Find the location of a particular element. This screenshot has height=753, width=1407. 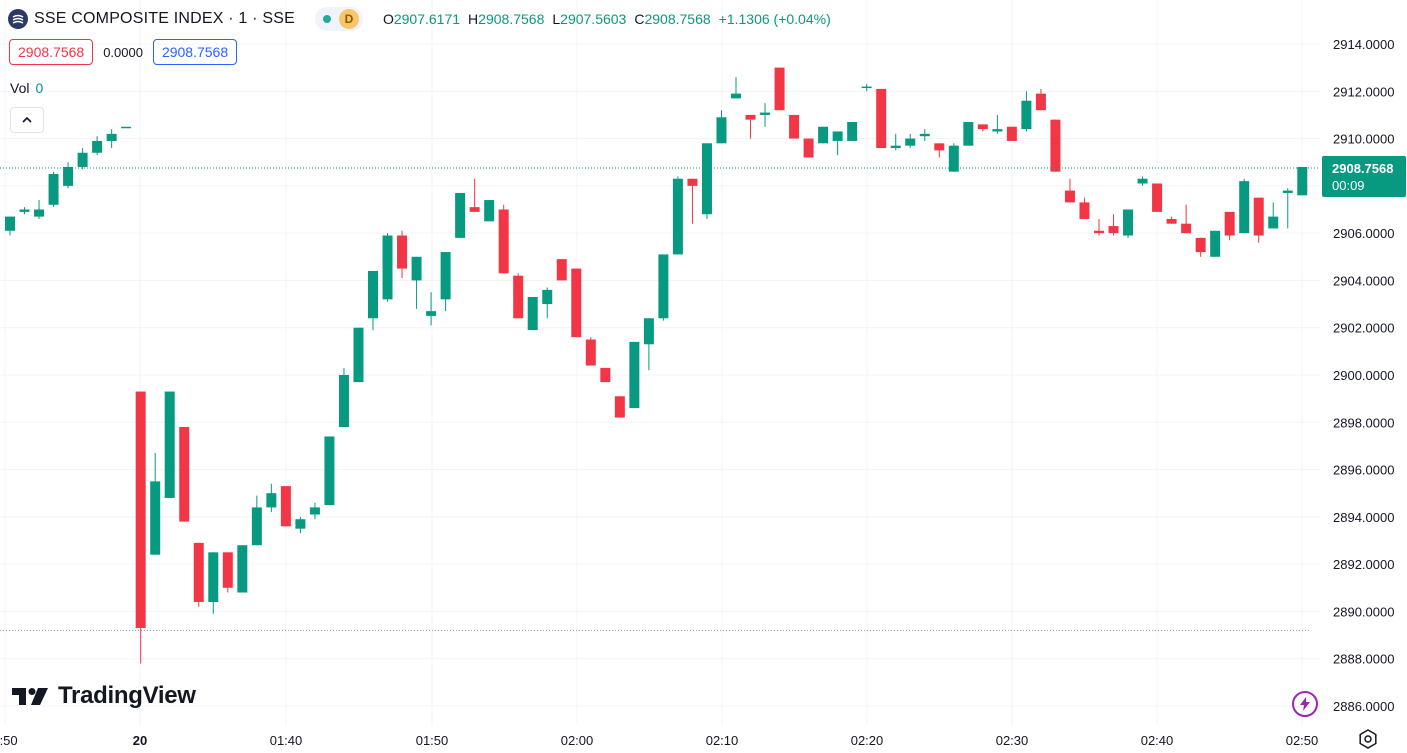

x-tick-label: 02:50 is located at coordinates (1302, 740).